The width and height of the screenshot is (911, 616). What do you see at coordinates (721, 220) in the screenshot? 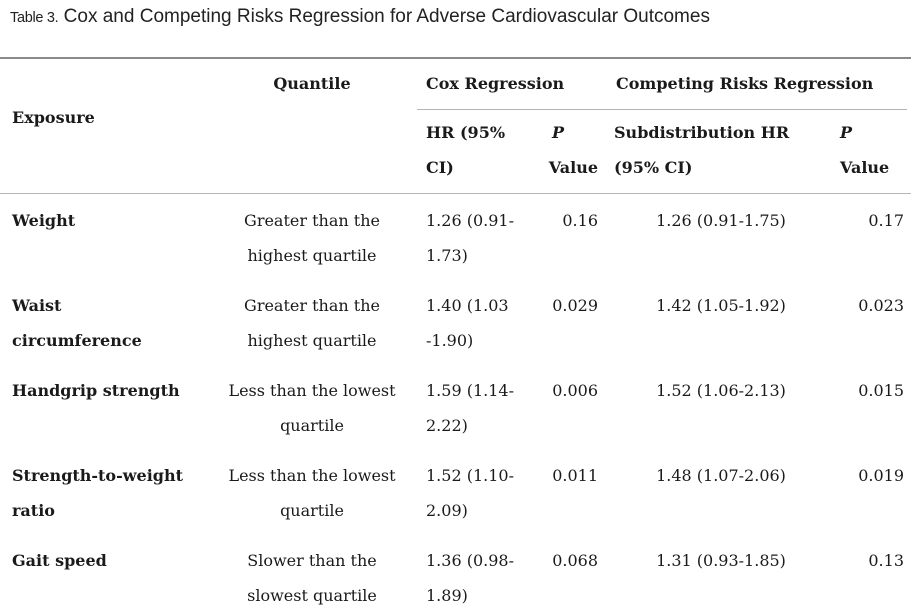
I see `cell-subdistribution-hr: 1.26 (0.91-1.75)` at bounding box center [721, 220].